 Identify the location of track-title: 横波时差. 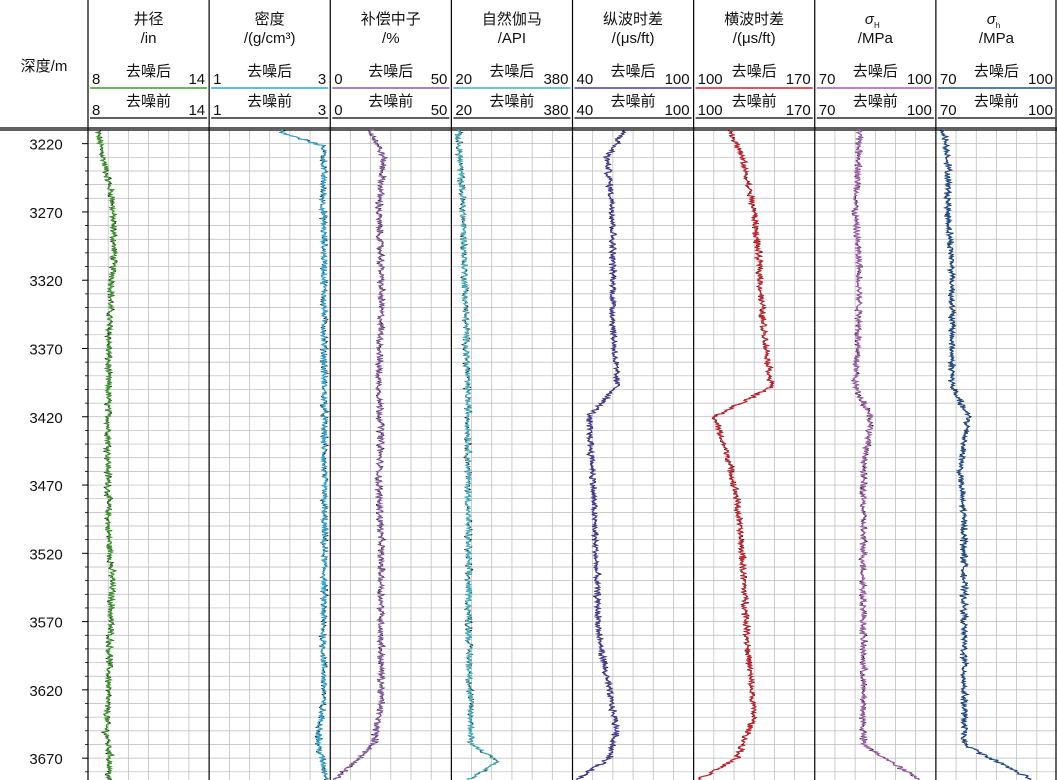
(754, 19).